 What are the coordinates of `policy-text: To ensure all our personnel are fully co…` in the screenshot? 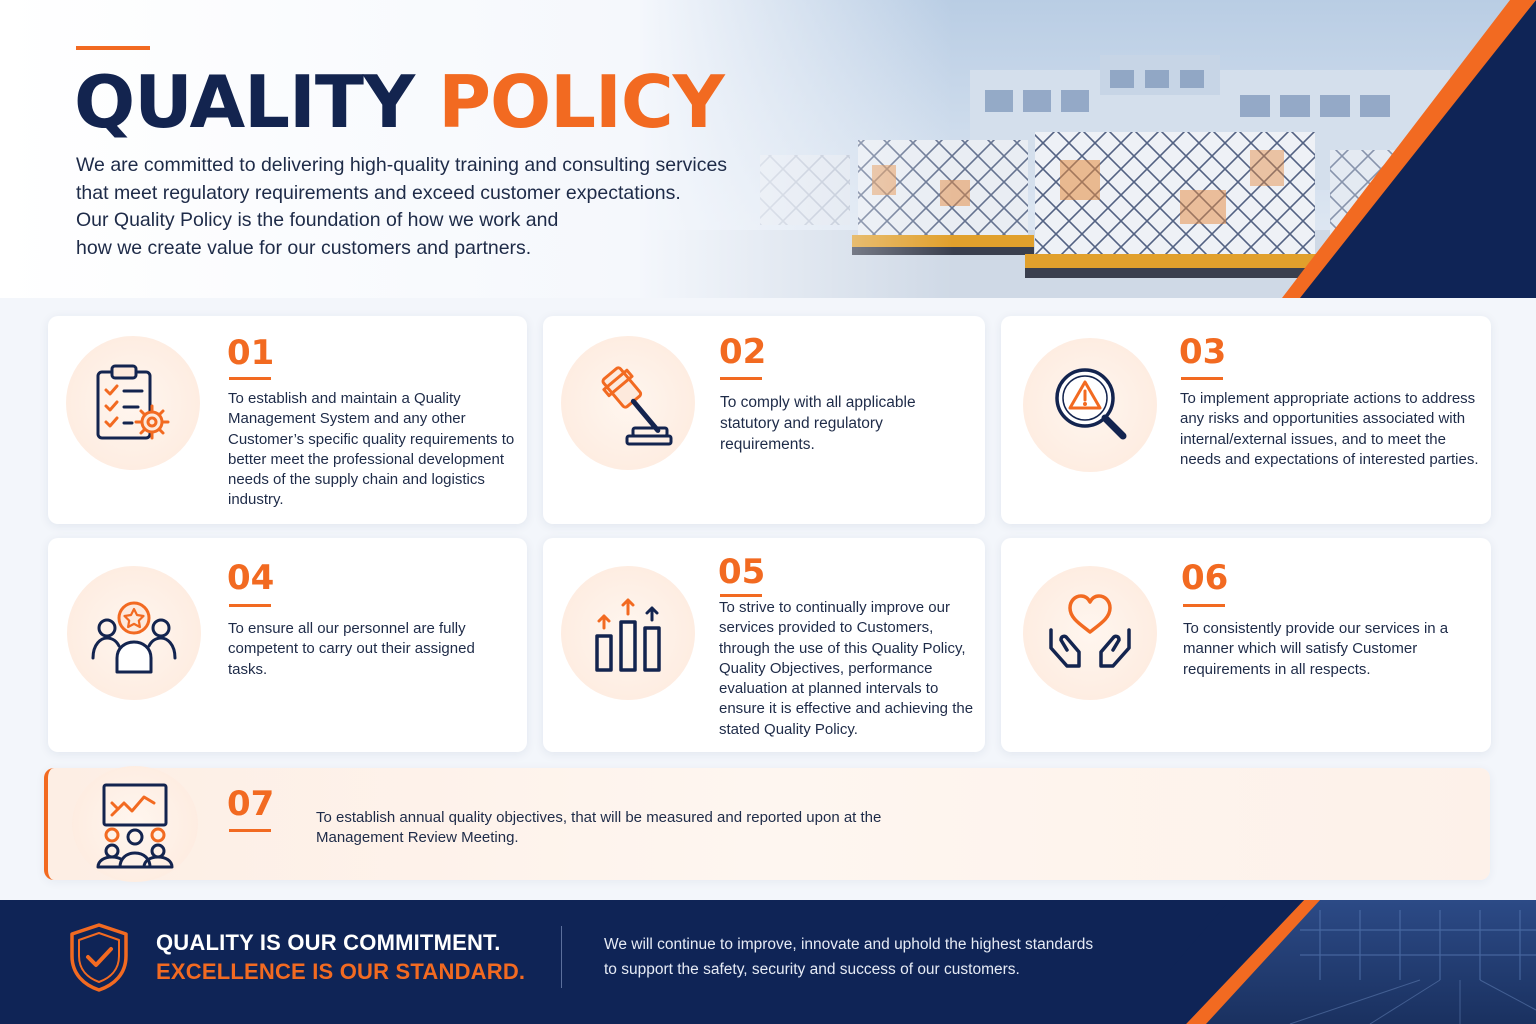 It's located at (351, 649).